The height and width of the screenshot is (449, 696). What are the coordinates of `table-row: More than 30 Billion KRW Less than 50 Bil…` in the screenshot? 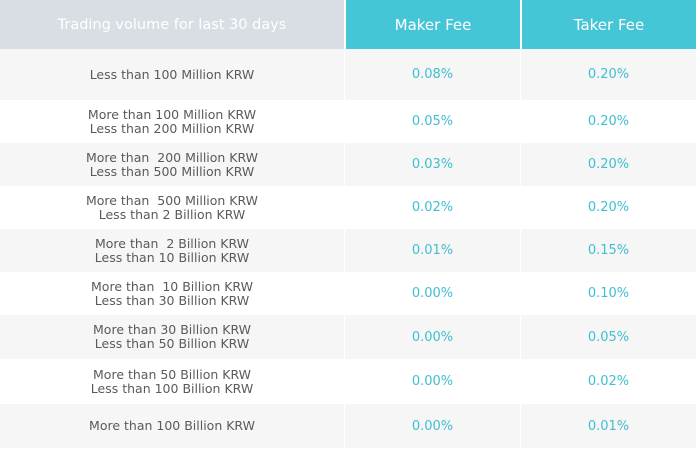 It's located at (348, 337).